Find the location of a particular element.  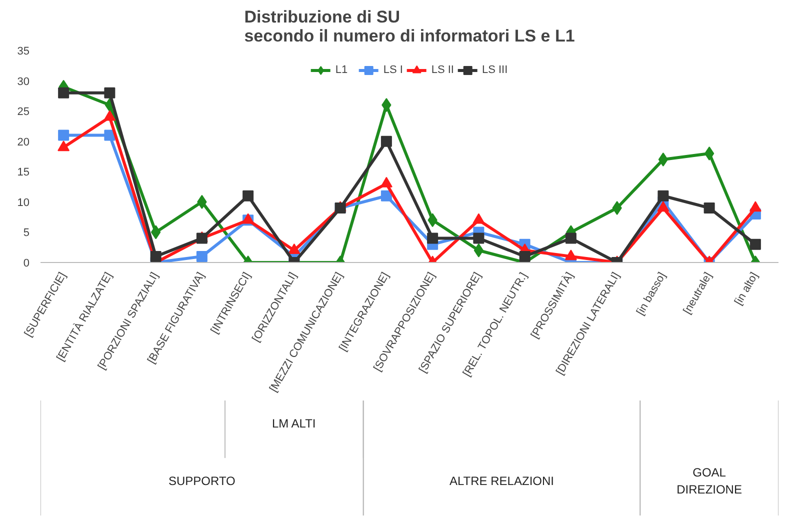

y-tick-label: 35 is located at coordinates (23, 52).